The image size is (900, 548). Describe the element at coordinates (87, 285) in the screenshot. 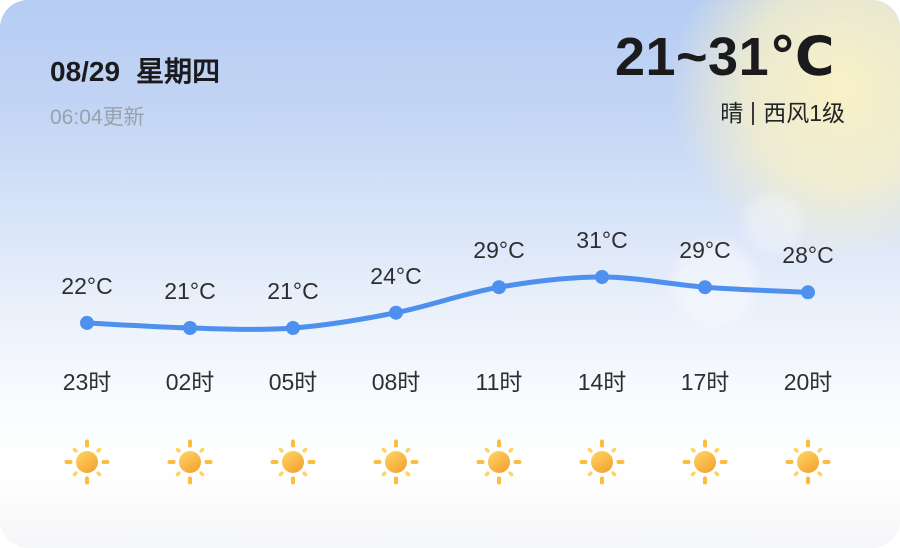

I see `point-temp-label: 22°C` at that location.